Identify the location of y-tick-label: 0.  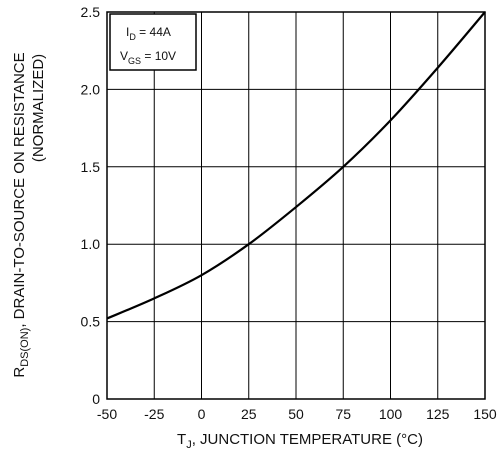
(96, 399).